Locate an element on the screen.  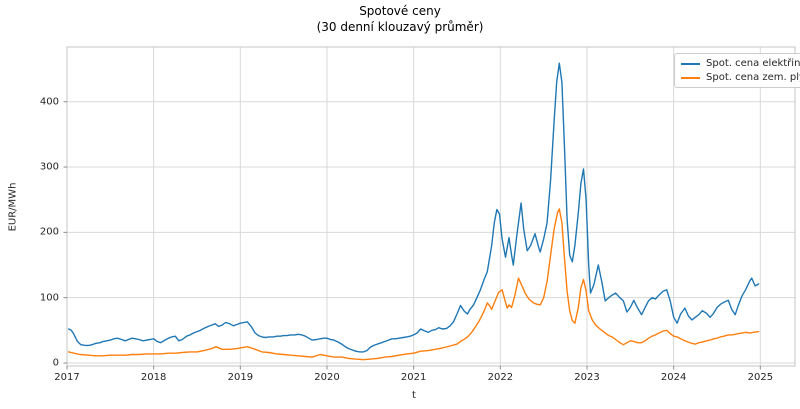
x-tick-label: 2019 is located at coordinates (240, 377).